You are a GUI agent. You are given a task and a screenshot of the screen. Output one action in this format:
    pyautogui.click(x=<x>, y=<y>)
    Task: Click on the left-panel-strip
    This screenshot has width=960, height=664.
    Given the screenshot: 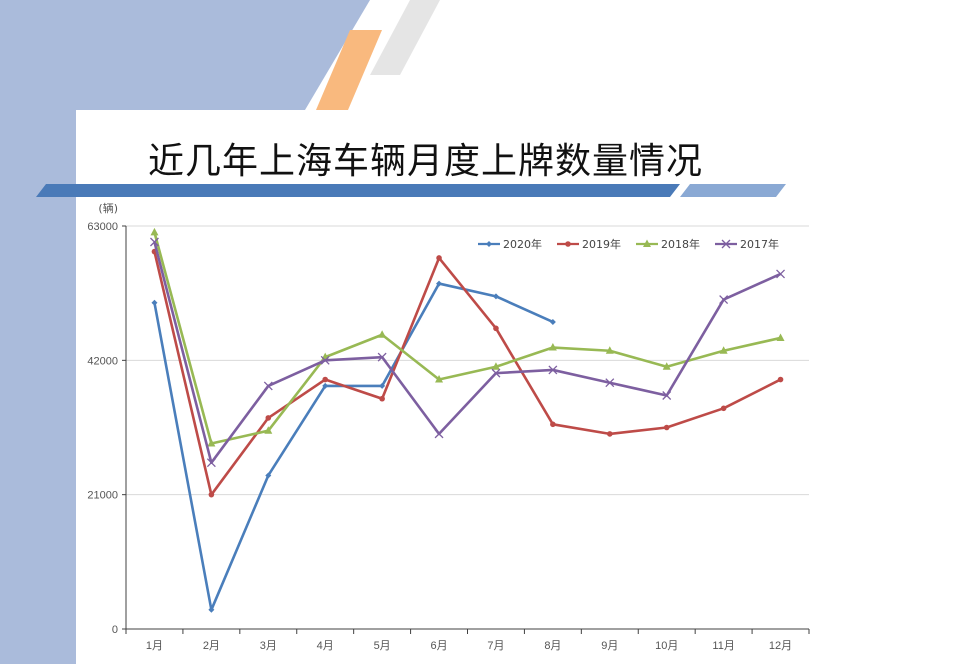 What is the action you would take?
    pyautogui.click(x=38, y=387)
    